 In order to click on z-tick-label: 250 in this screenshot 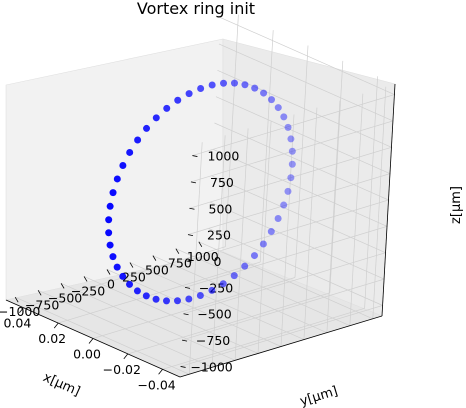, I will do `click(219, 235)`.